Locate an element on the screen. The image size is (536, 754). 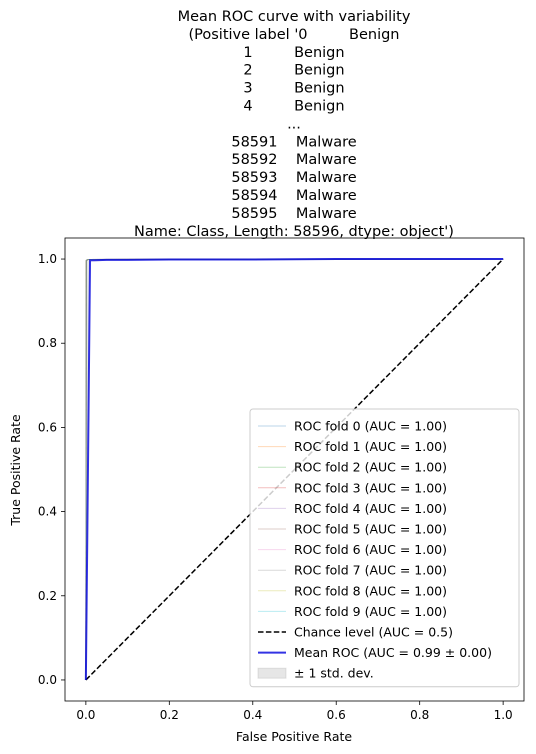
y-tick-label: 0.0 is located at coordinates (47, 680).